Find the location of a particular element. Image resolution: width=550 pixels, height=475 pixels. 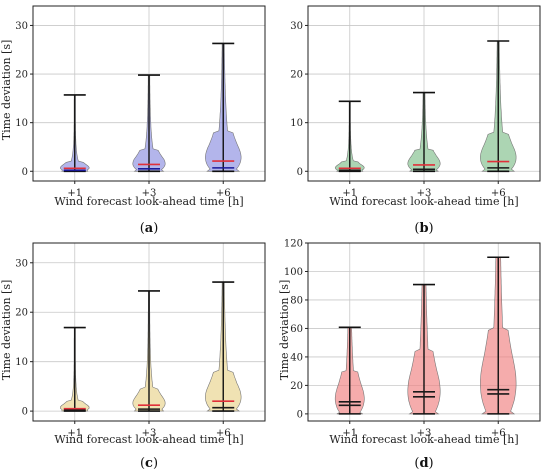

y-tick-label: 40 is located at coordinates (296, 357).